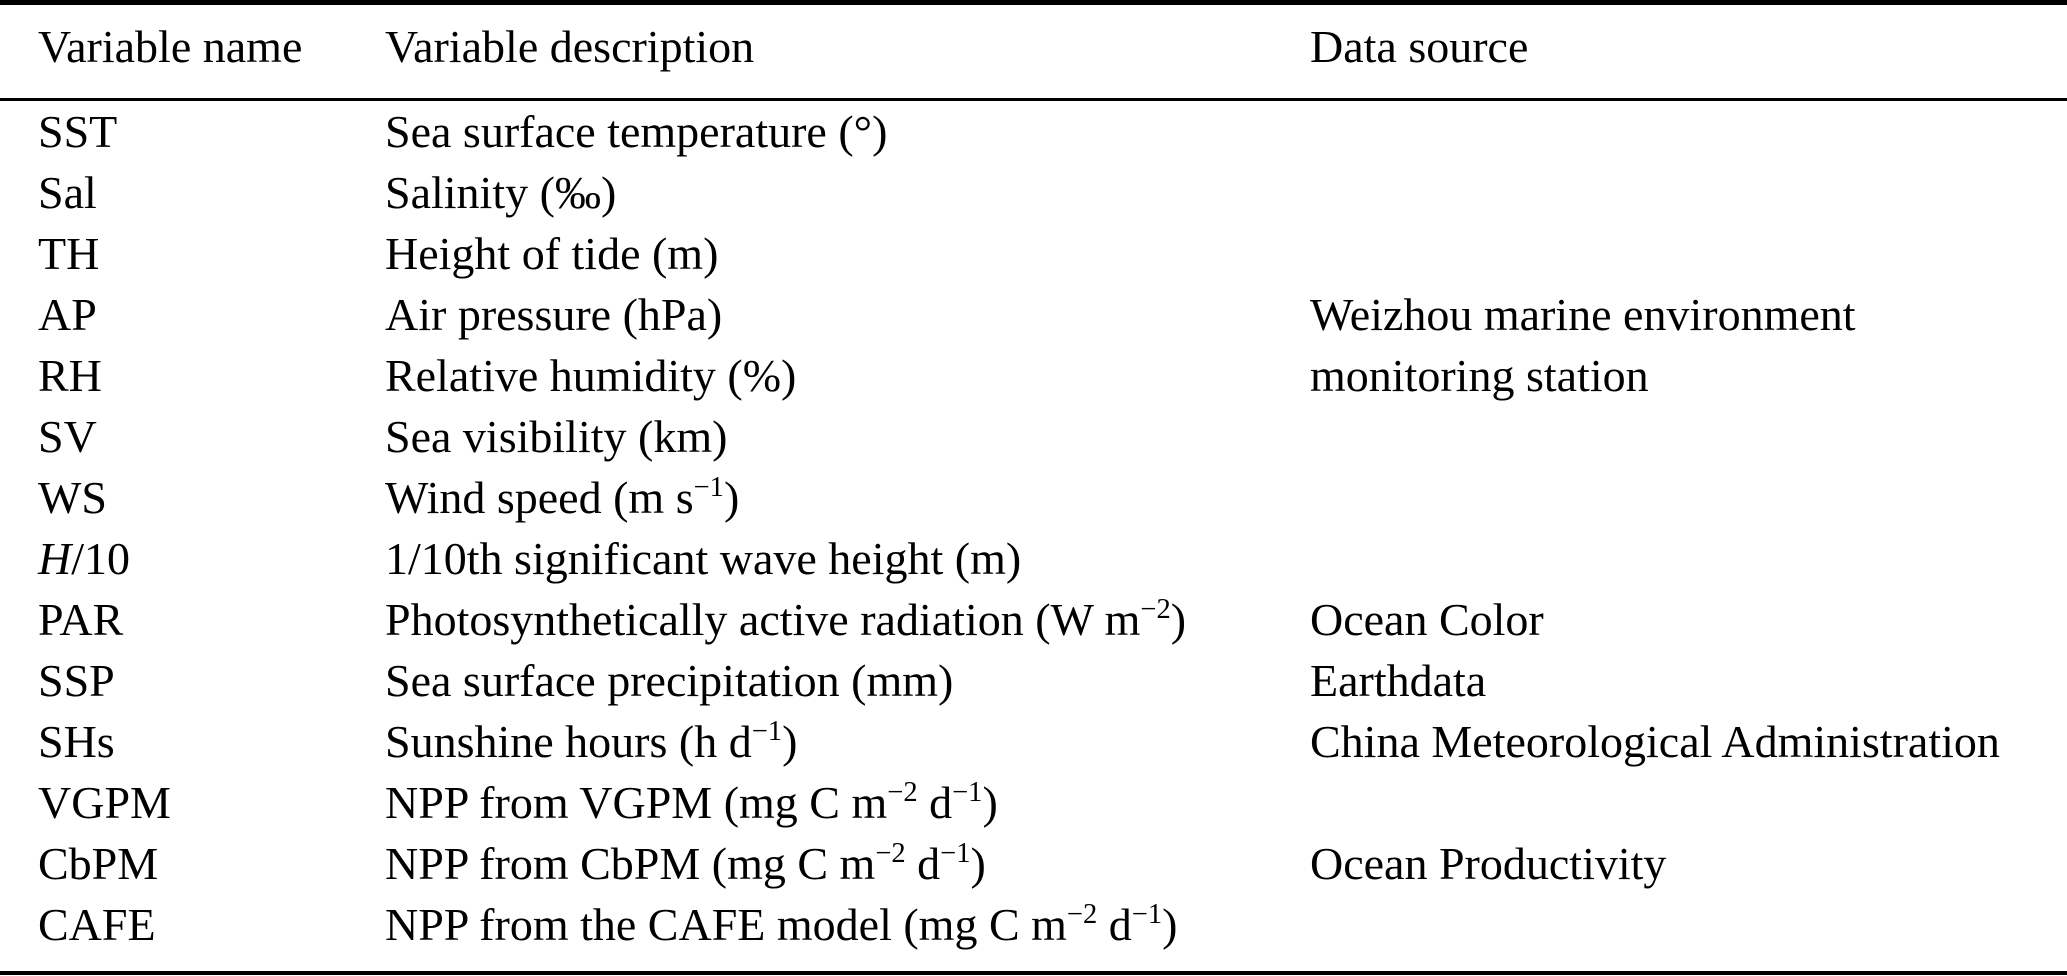 This screenshot has height=976, width=2067. I want to click on cell-variable-name: SV, so click(67, 436).